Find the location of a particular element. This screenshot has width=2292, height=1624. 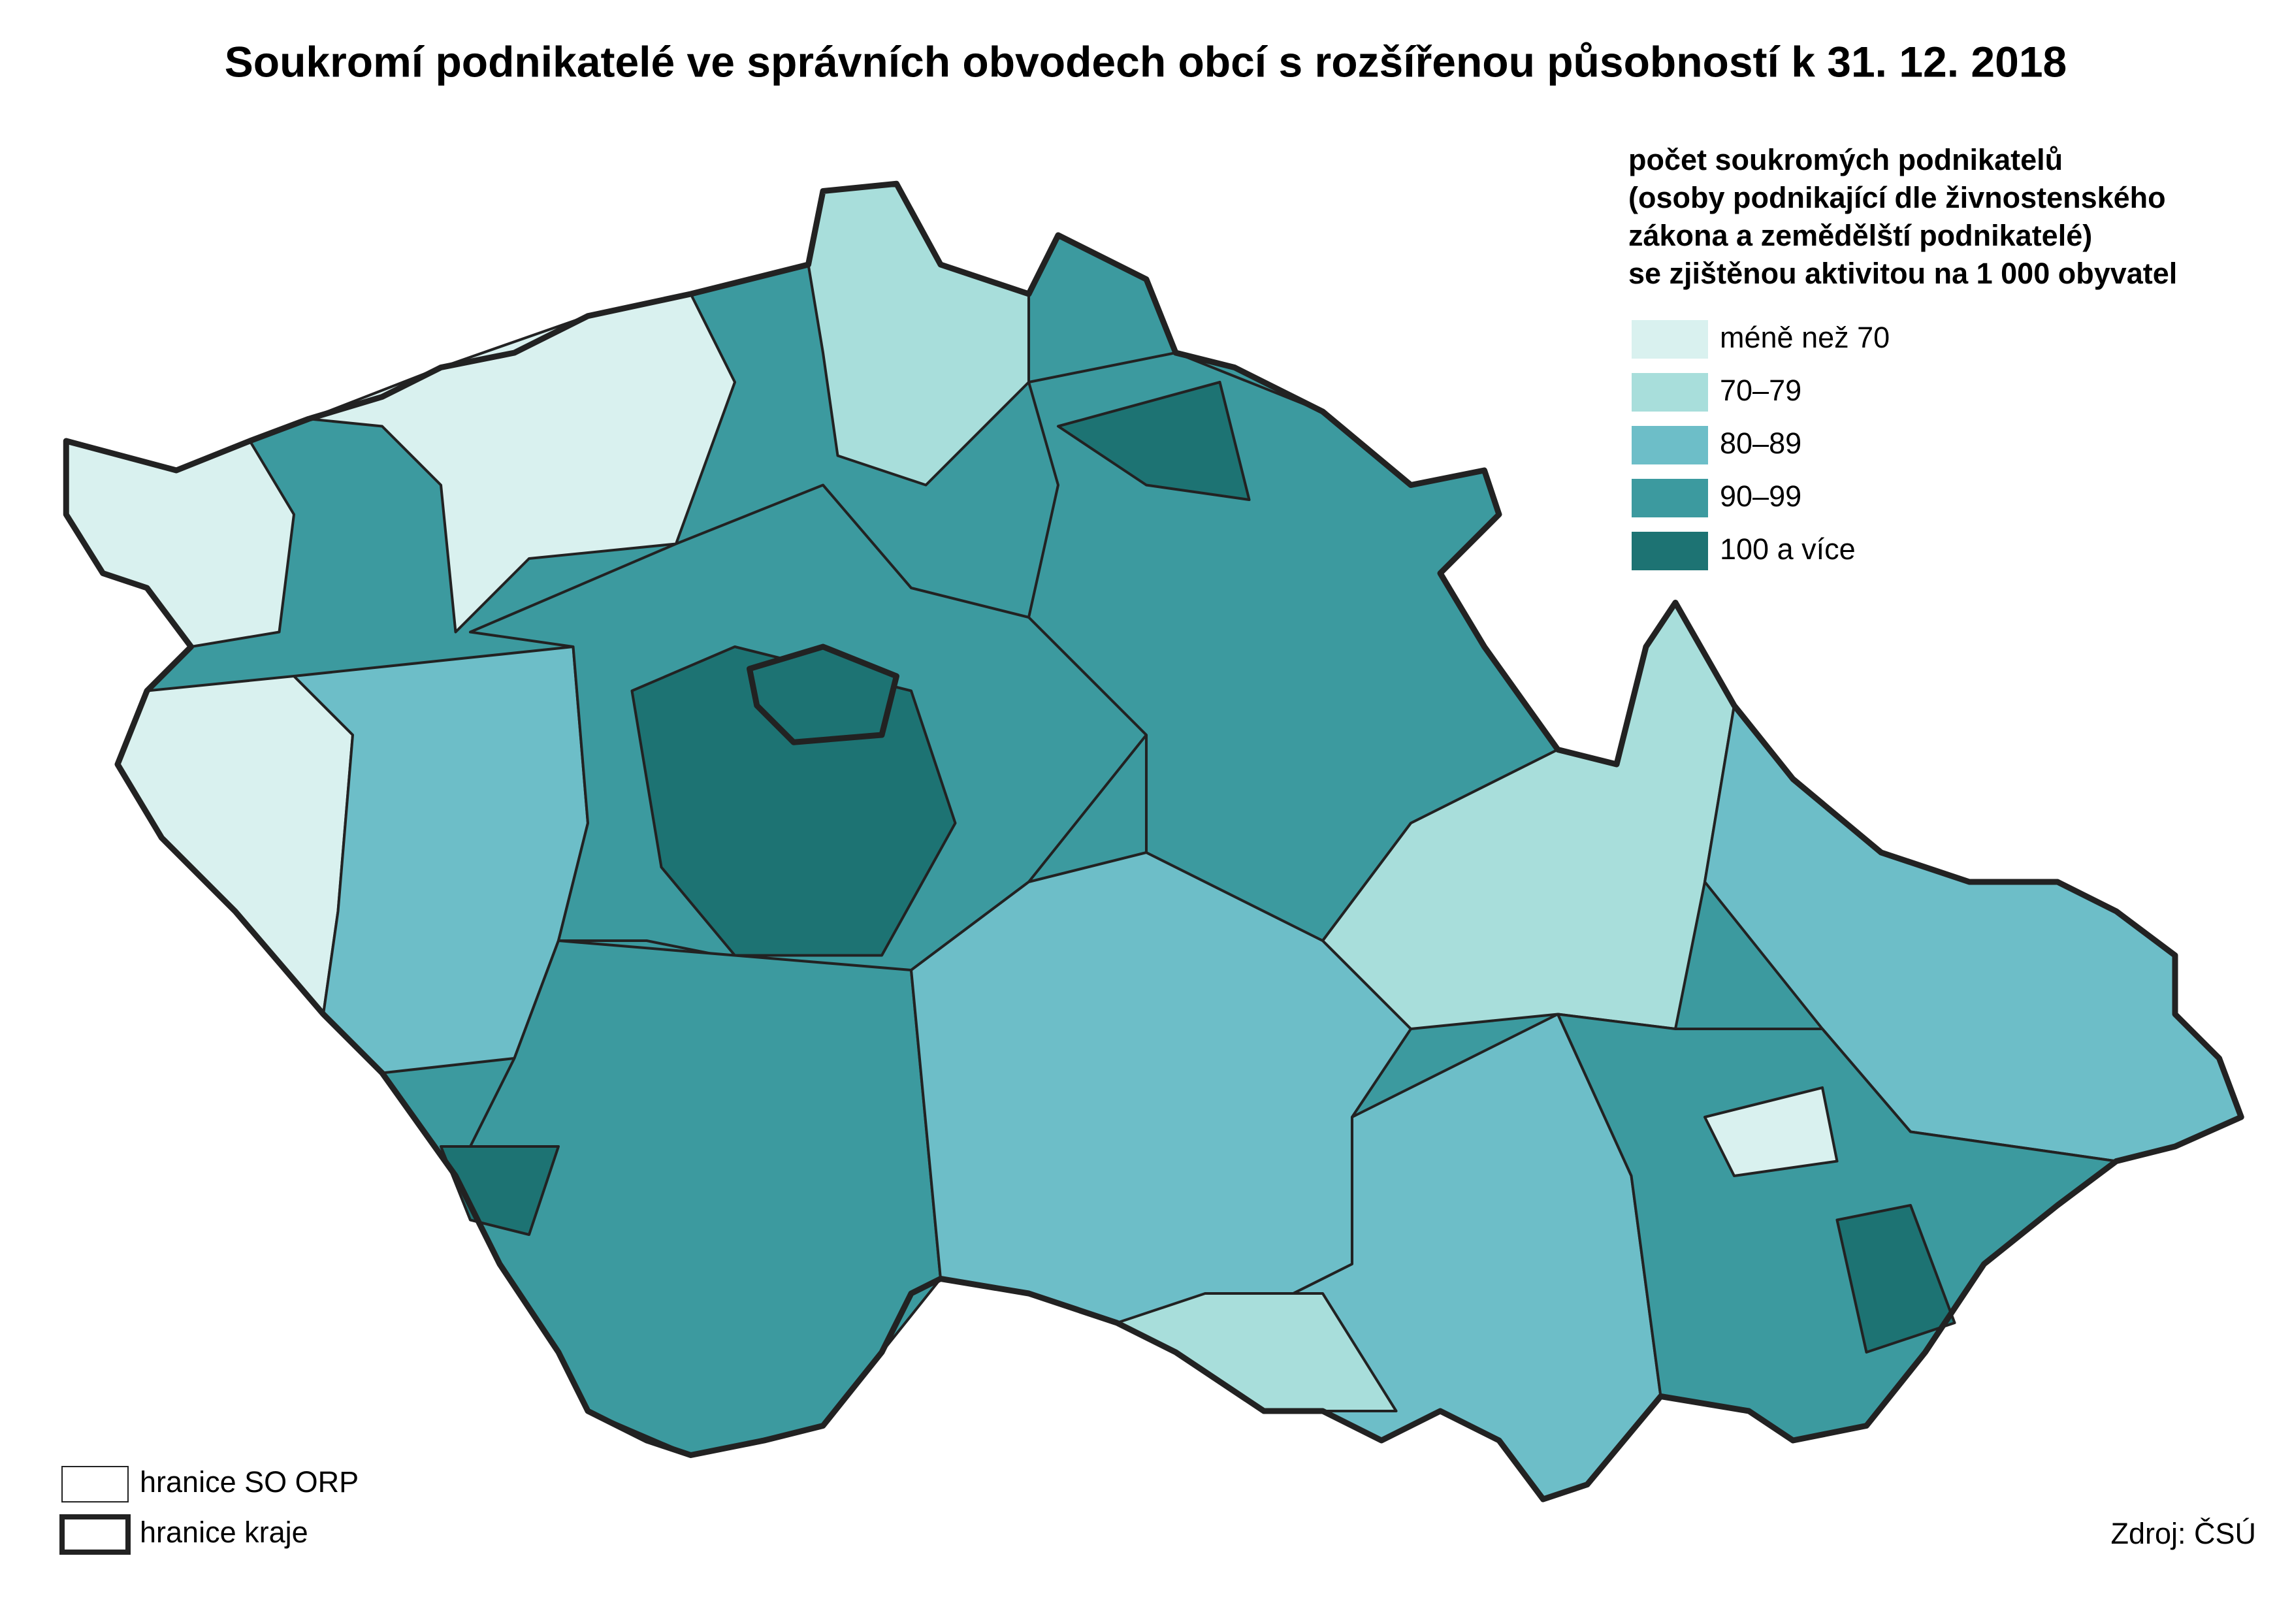

legend-label: 70–79 is located at coordinates (1761, 390).